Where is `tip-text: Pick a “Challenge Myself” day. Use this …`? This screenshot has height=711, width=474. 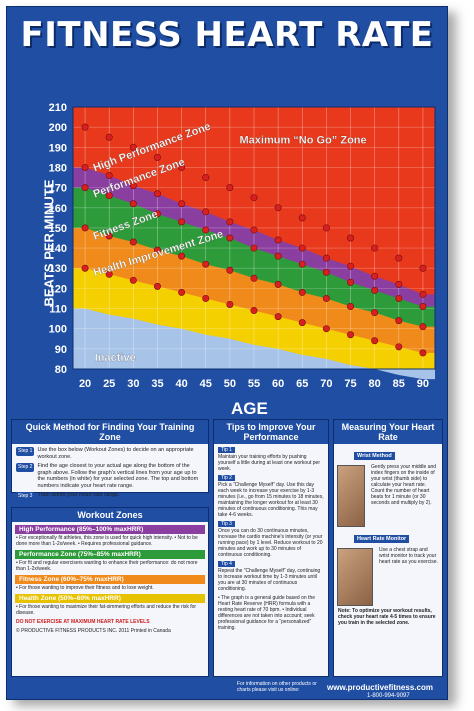 tip-text: Pick a “Challenge Myself” day. Use this … is located at coordinates (271, 500).